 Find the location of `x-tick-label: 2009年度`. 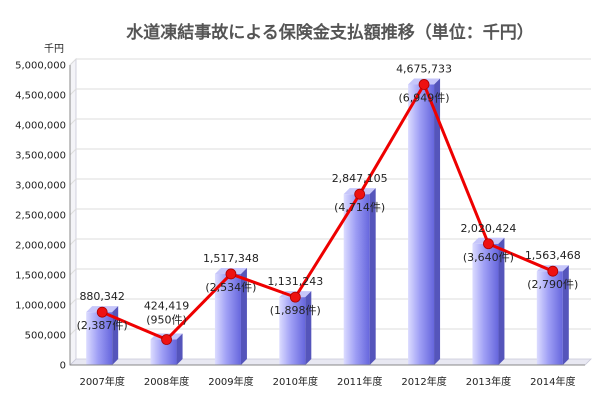

x-tick-label: 2009年度 is located at coordinates (230, 381).